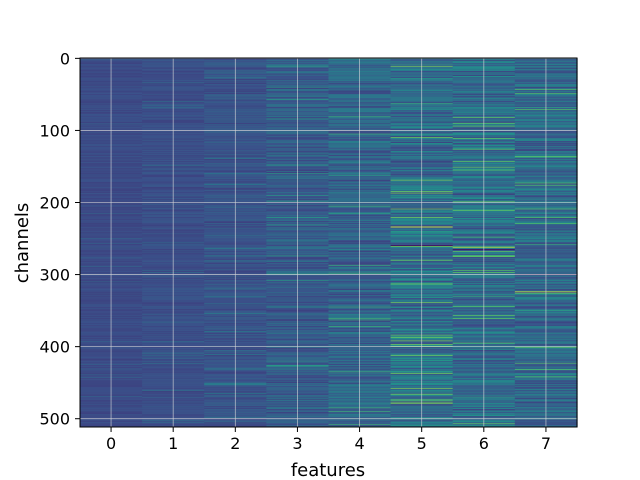 This screenshot has height=480, width=640. What do you see at coordinates (59, 239) in the screenshot?
I see `y-axis-ticks: 0 100 200 300 400 500` at bounding box center [59, 239].